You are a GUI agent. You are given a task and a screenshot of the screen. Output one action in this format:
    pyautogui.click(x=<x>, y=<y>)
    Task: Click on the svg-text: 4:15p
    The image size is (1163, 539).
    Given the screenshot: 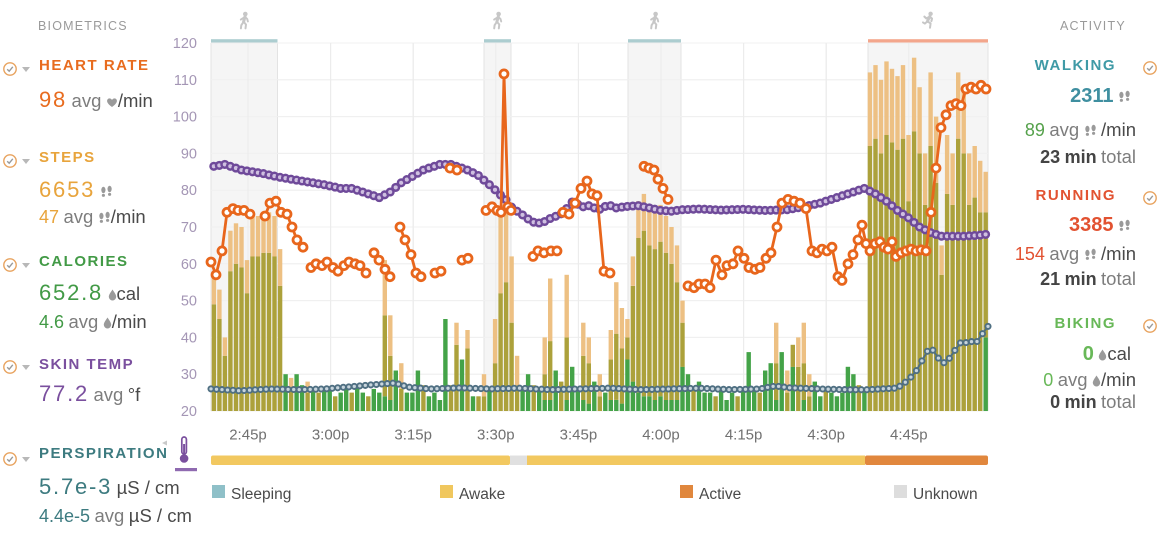 What is the action you would take?
    pyautogui.click(x=744, y=435)
    